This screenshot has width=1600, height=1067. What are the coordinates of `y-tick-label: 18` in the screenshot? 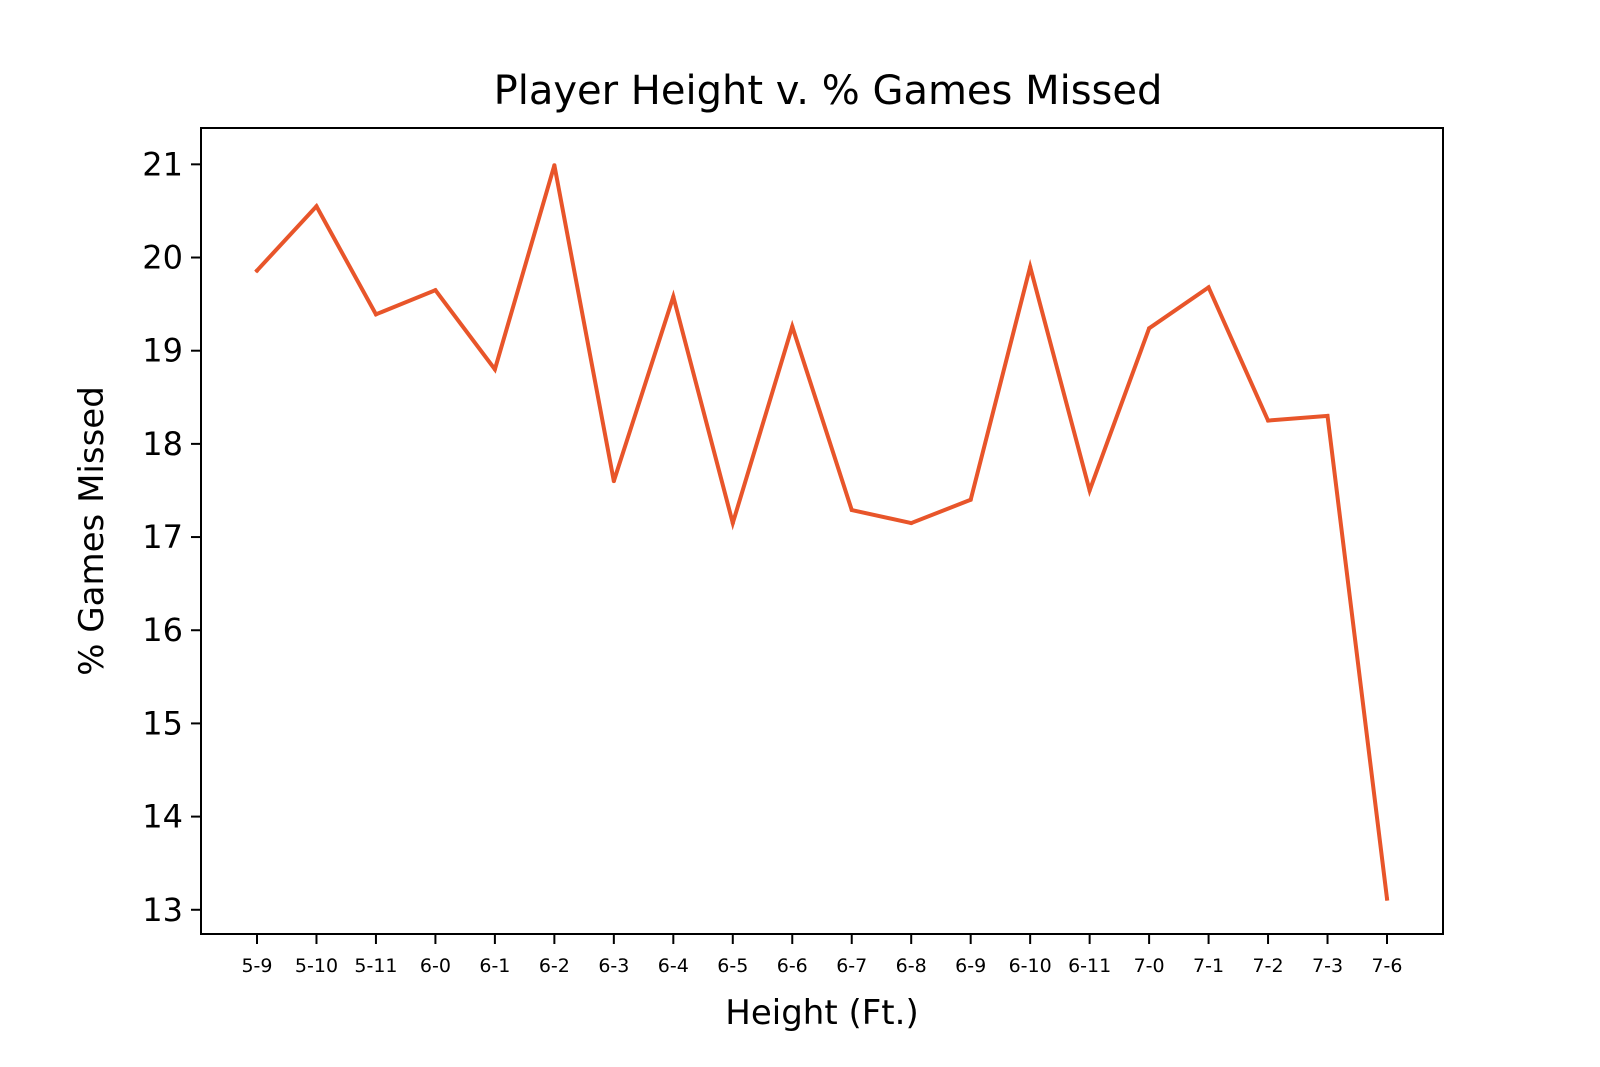 It's located at (162, 444).